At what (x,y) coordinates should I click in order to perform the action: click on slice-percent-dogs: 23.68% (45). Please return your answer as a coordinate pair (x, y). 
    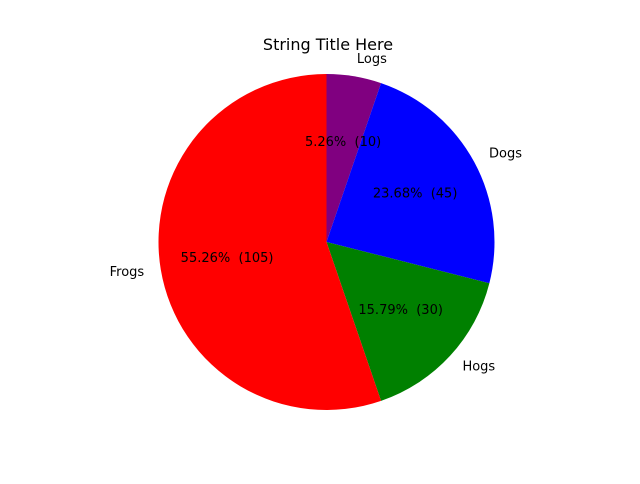
    Looking at the image, I should click on (415, 194).